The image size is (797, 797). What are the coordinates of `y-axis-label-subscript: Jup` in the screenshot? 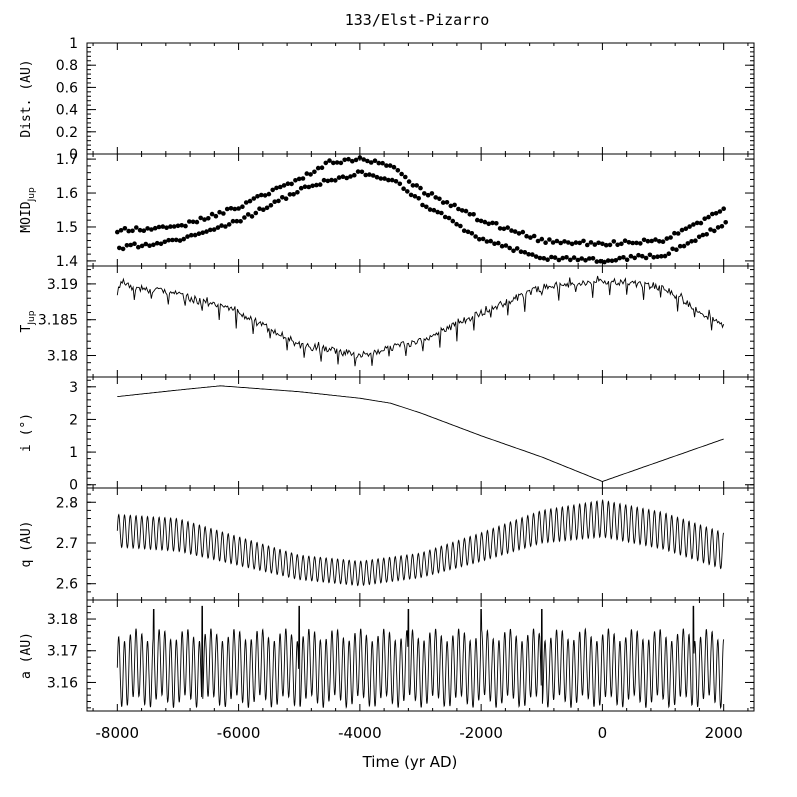 It's located at (32, 194).